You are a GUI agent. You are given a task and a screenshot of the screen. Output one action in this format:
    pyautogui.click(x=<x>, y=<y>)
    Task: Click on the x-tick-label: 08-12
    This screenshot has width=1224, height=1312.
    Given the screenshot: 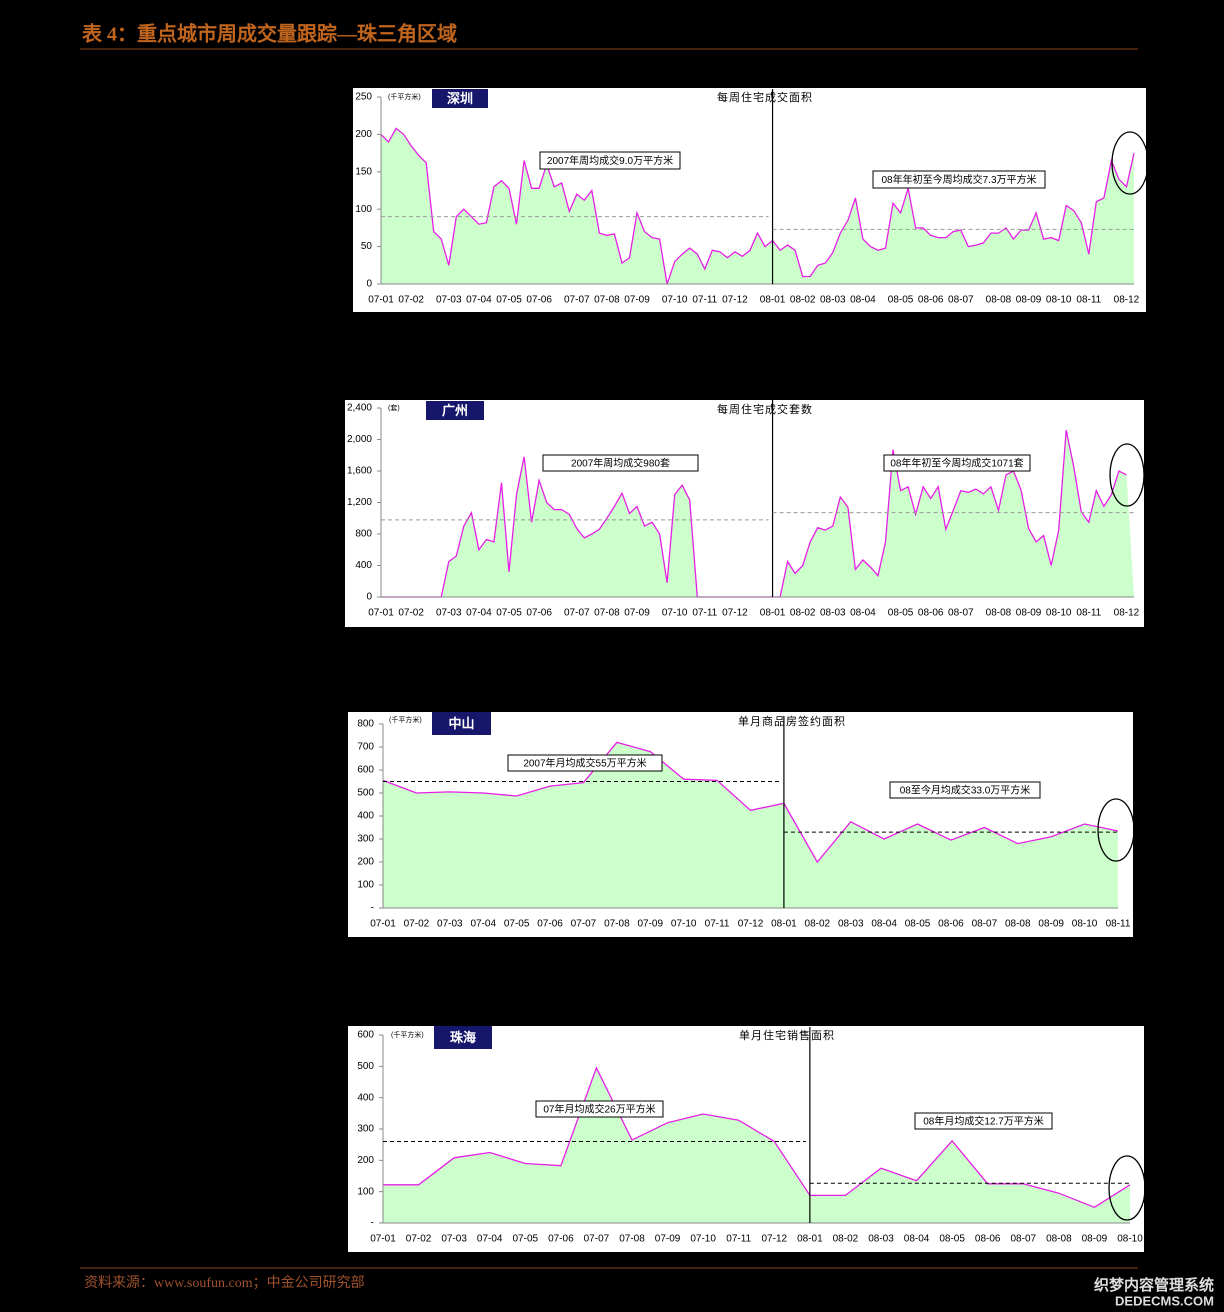 What is the action you would take?
    pyautogui.click(x=1127, y=300)
    